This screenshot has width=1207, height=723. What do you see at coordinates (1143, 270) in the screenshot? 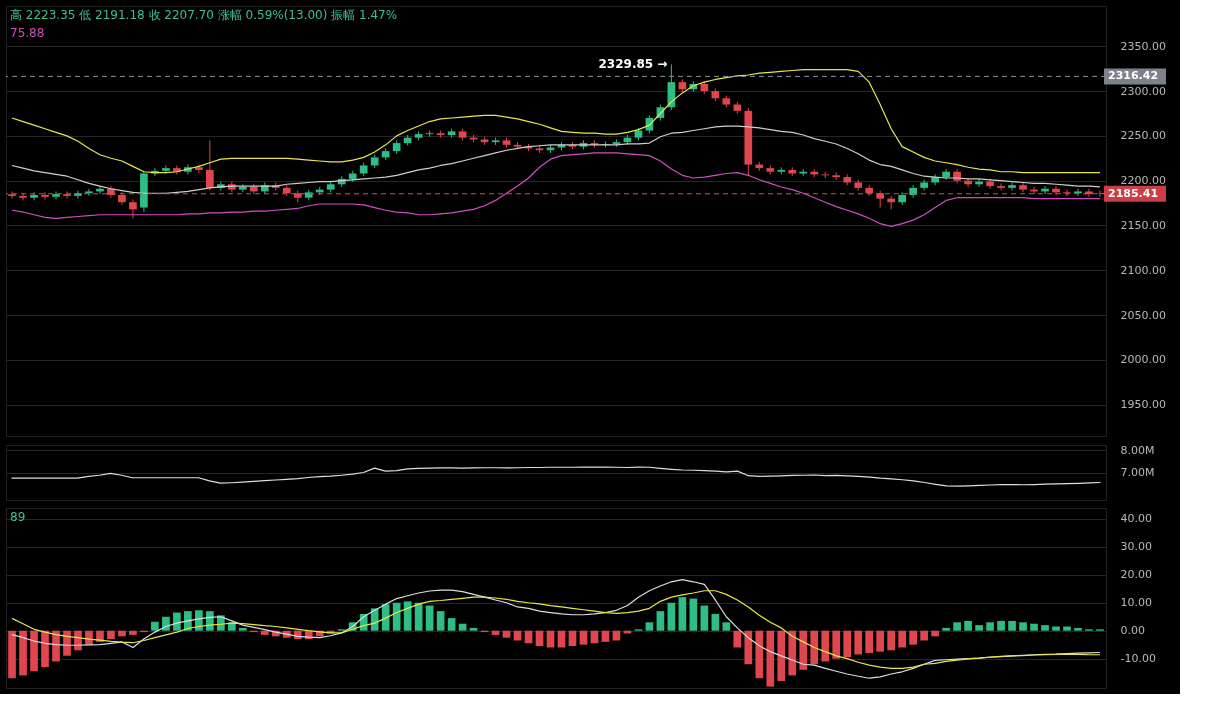
I see `y-tick-label: 2100.00` at bounding box center [1143, 270].